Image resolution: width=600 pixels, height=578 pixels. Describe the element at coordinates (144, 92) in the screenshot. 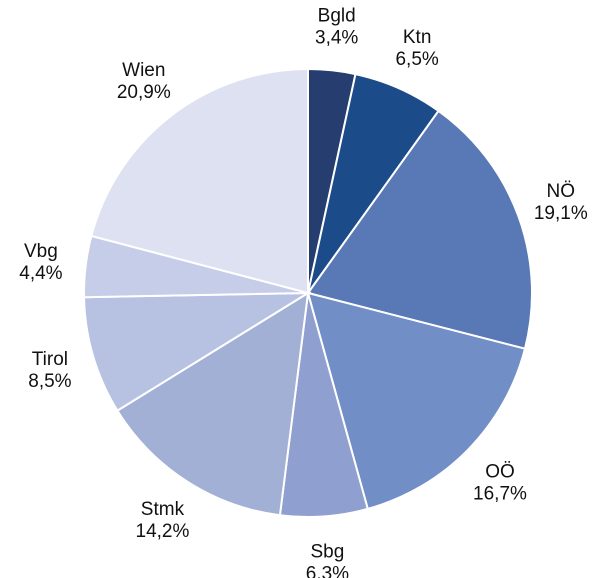

I see `pie-label-value: 20,9%` at that location.